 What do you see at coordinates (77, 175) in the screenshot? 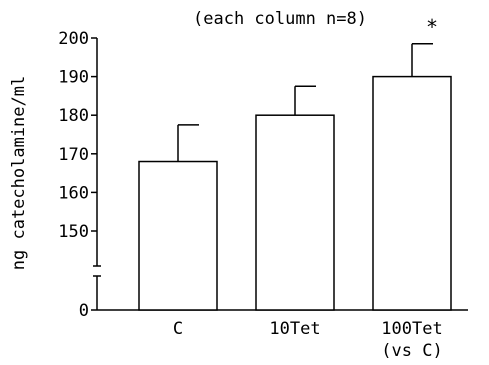
I see `y-ticks: 0 150 160 170 180 190 200` at bounding box center [77, 175].